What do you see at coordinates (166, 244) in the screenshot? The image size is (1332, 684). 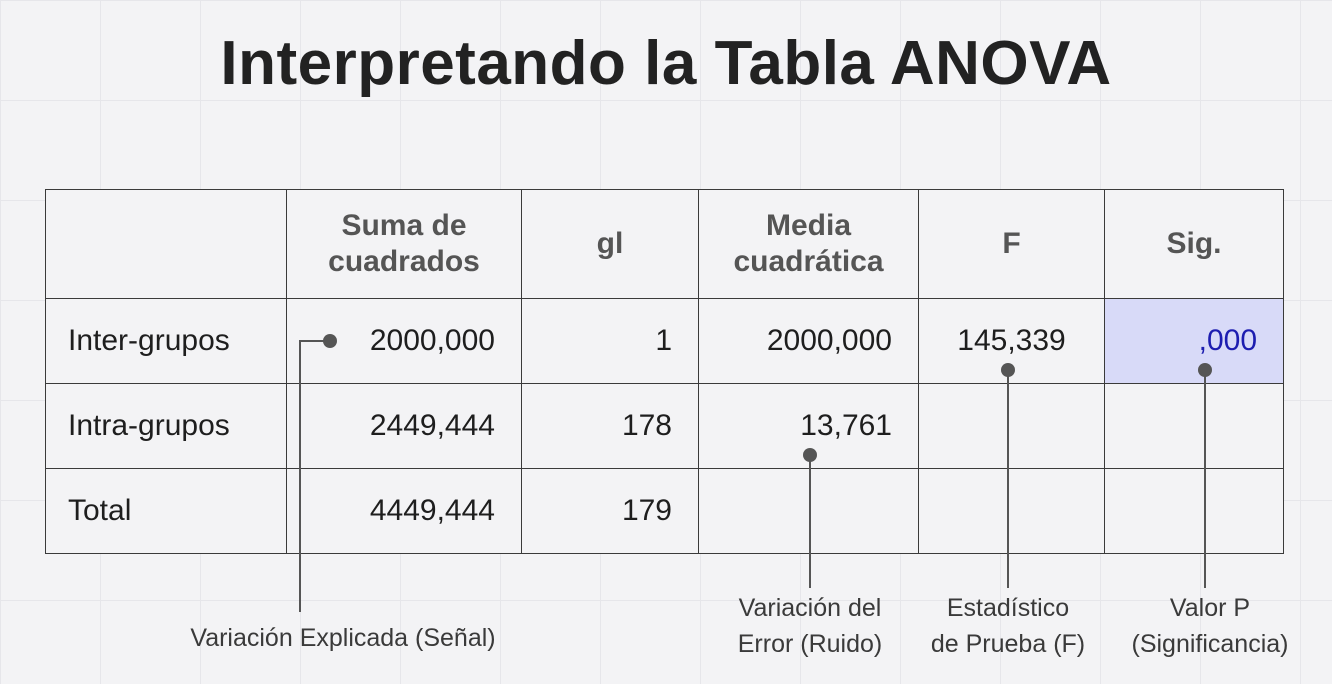 I see `header-empty` at bounding box center [166, 244].